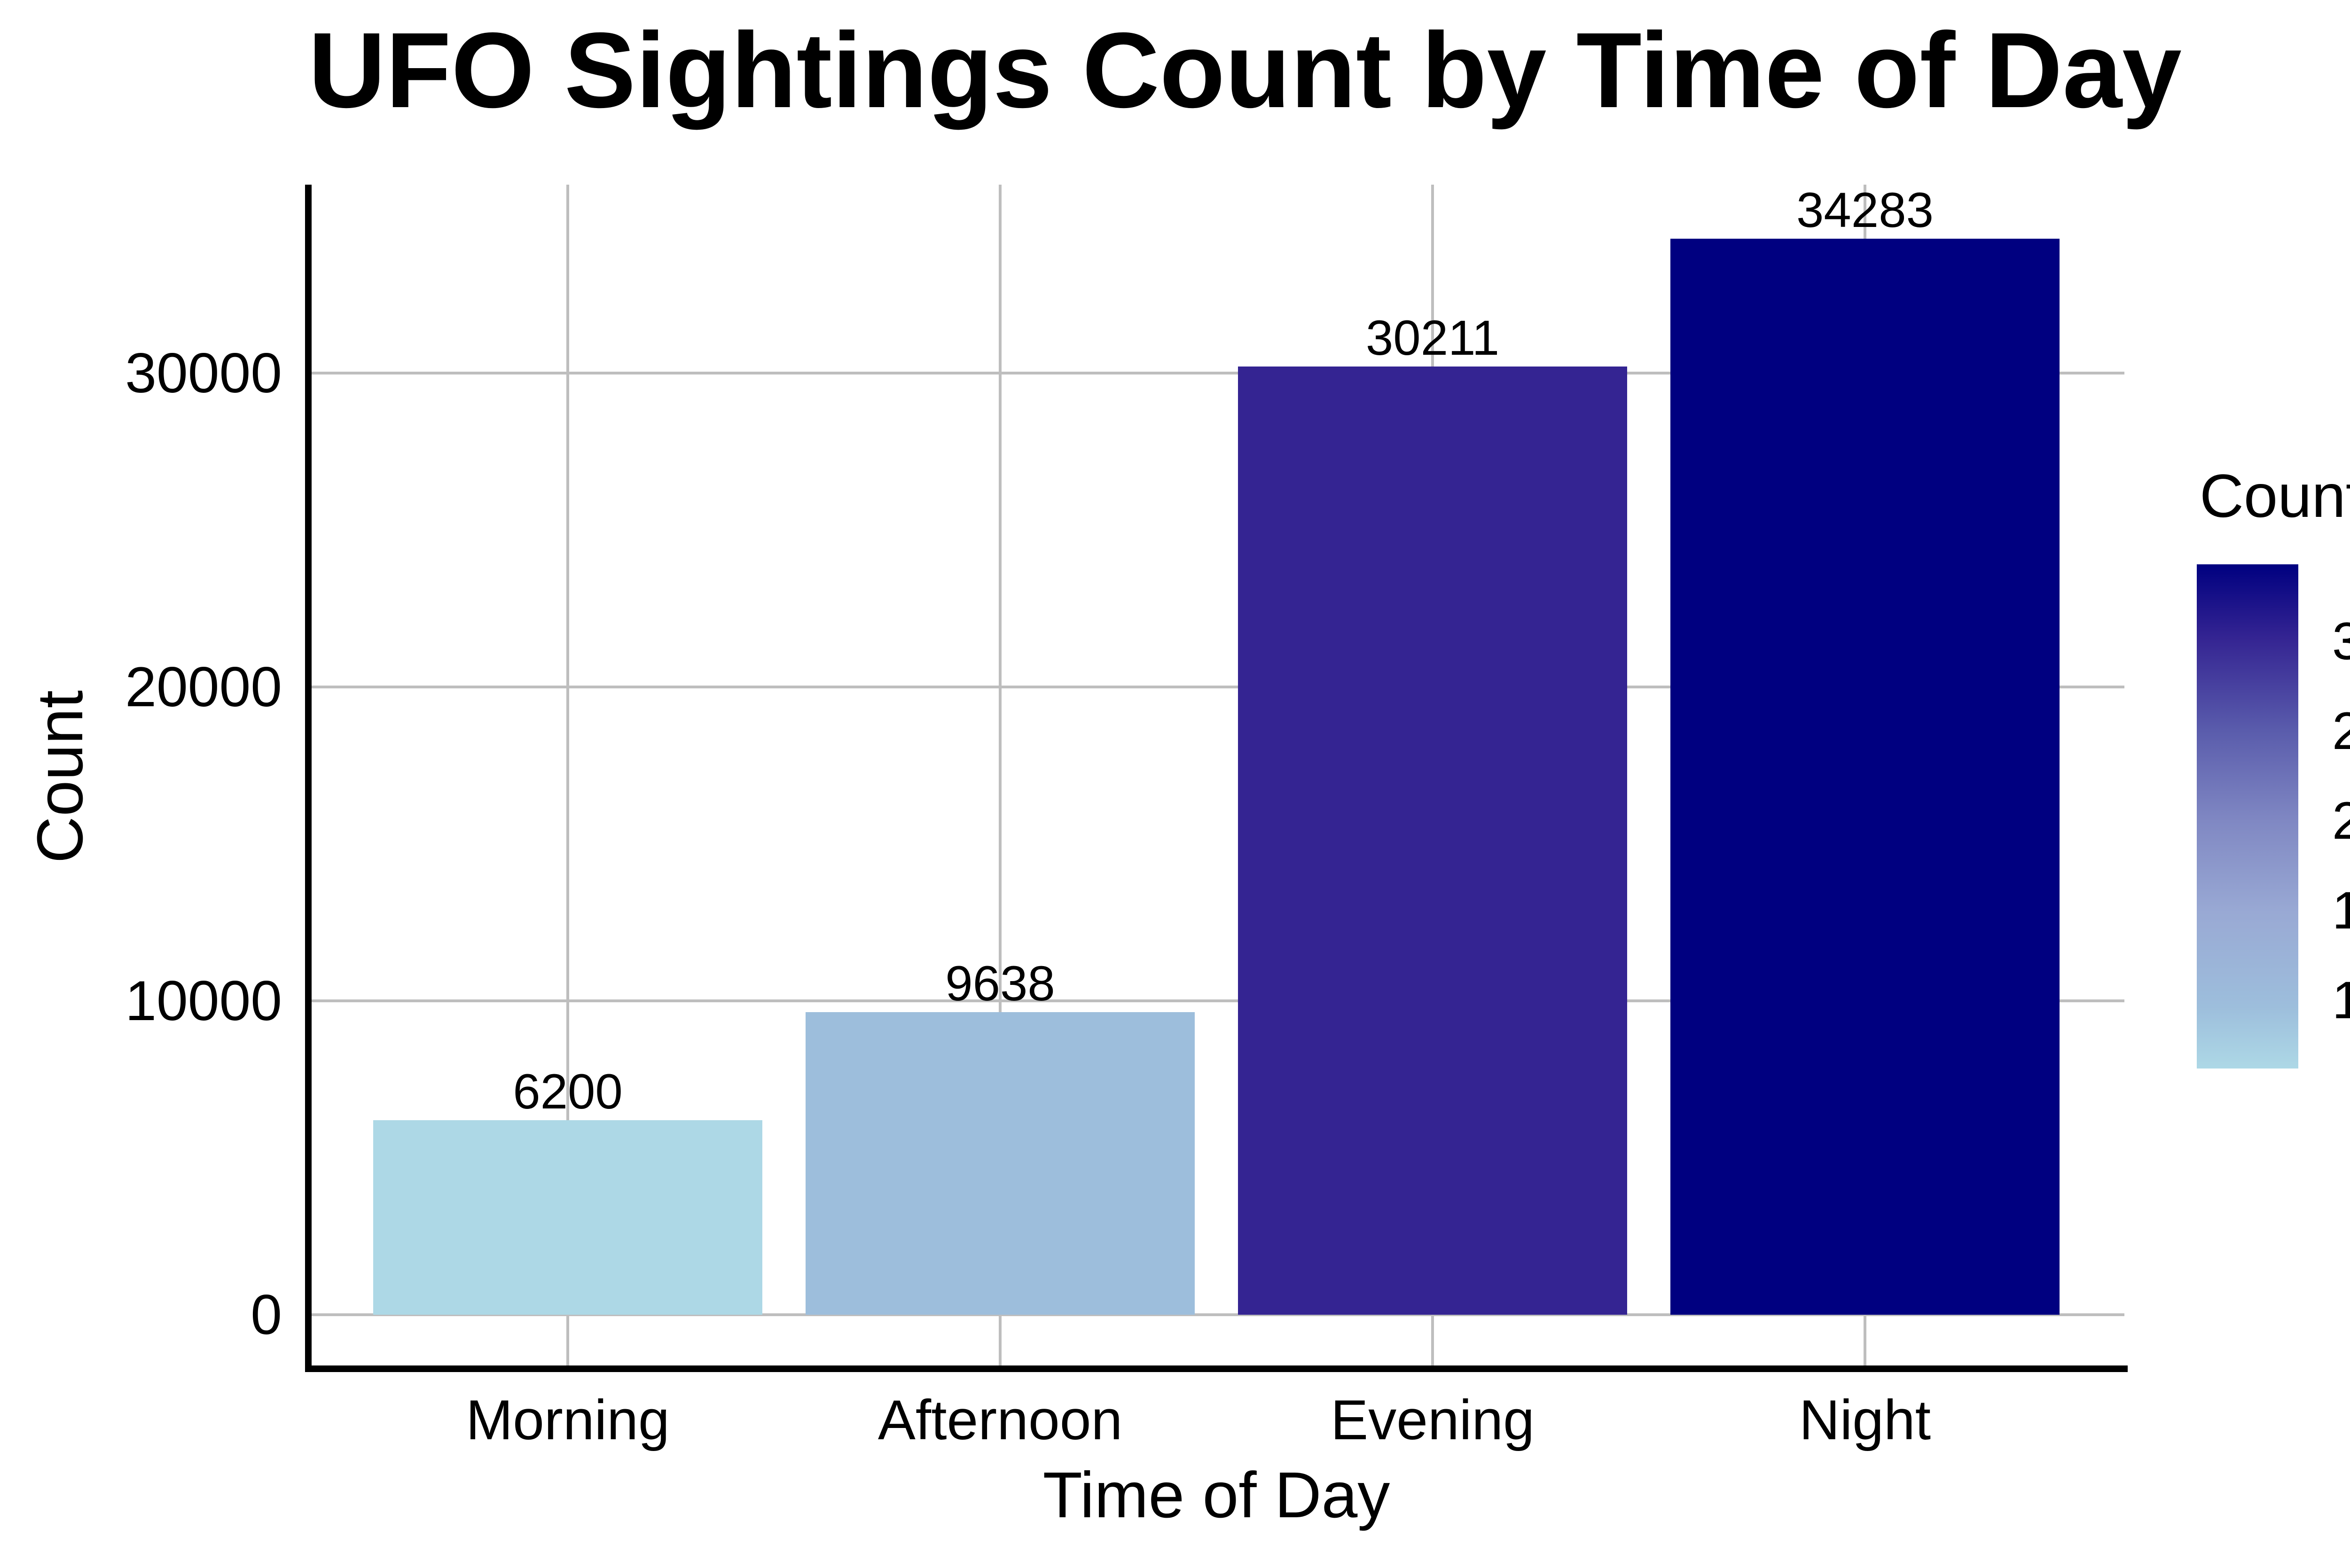 This screenshot has width=2350, height=1568. What do you see at coordinates (567, 777) in the screenshot?
I see `gridline-vertical-morning` at bounding box center [567, 777].